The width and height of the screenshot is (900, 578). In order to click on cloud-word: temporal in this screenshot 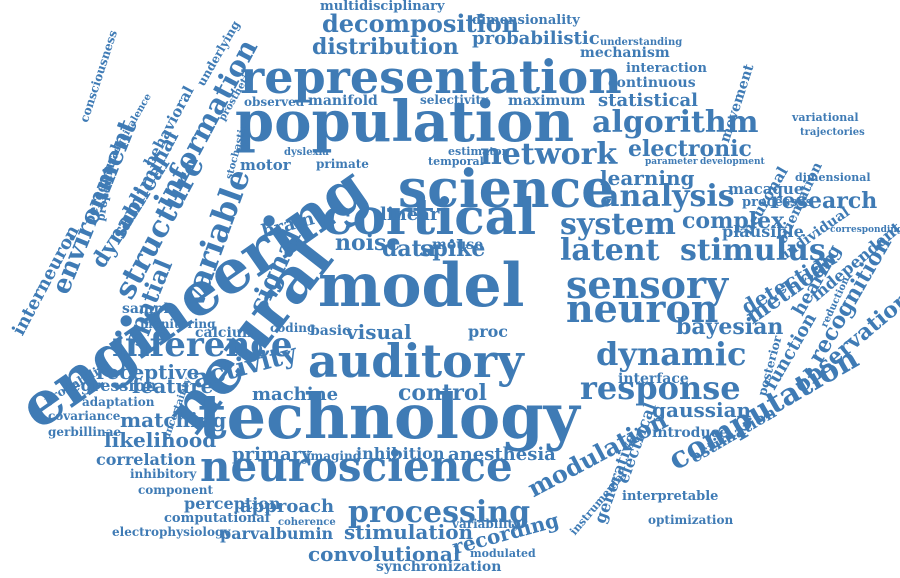, I will do `click(456, 161)`.